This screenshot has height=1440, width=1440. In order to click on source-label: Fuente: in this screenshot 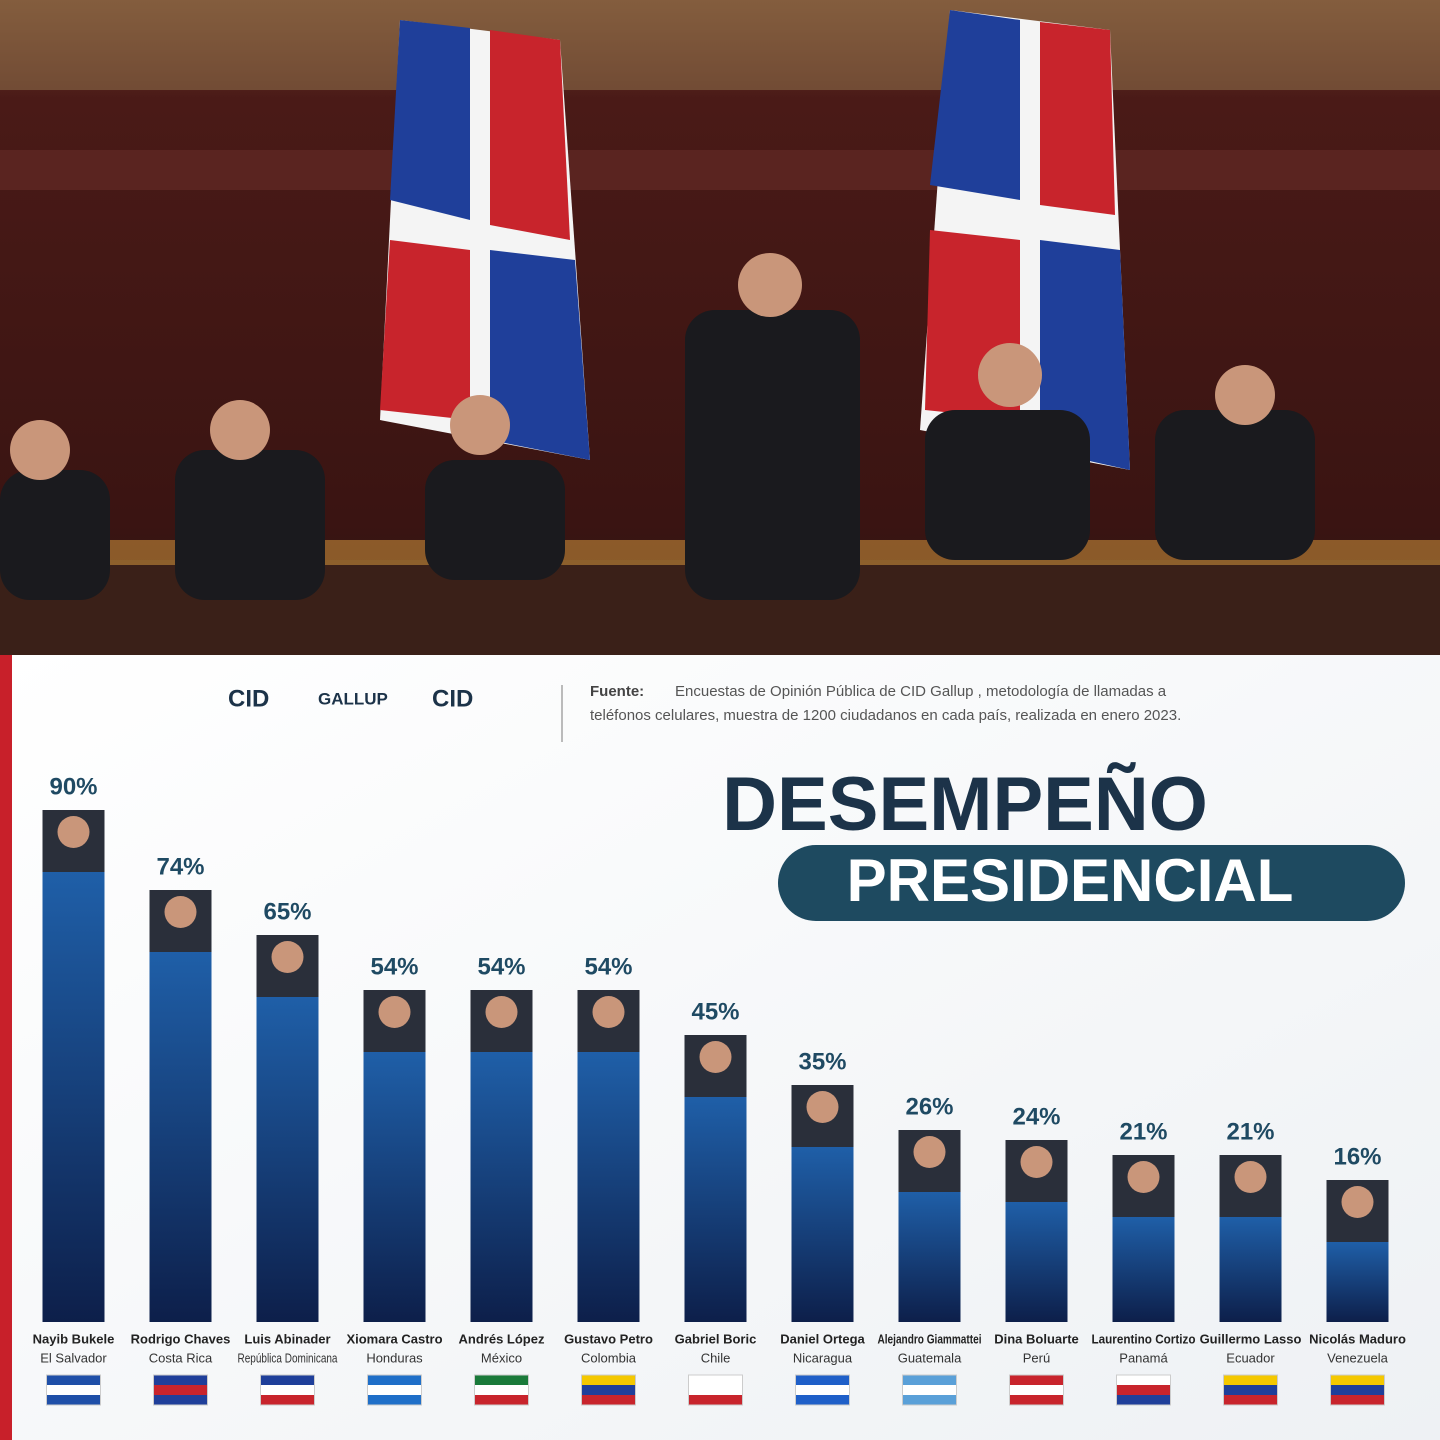, I will do `click(617, 691)`.